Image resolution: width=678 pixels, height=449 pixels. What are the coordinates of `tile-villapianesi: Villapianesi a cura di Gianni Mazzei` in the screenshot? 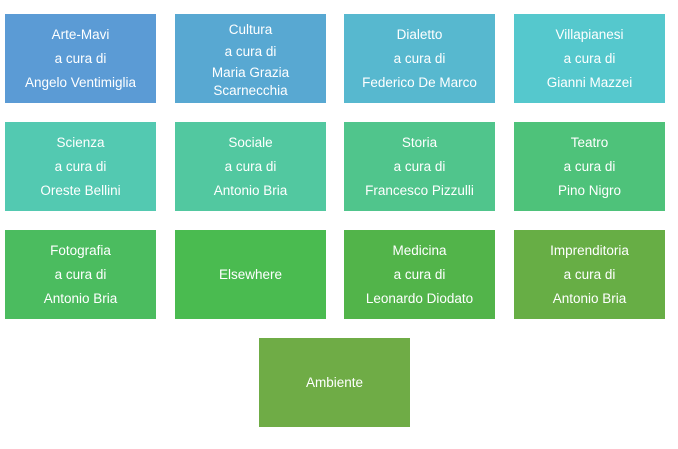 It's located at (589, 58).